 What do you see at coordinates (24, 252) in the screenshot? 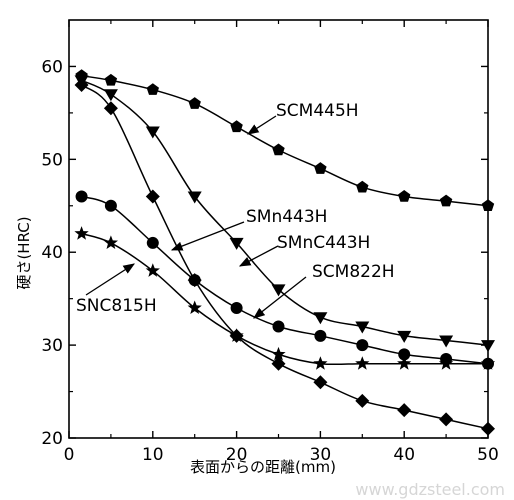
I see `y-axis-title: 硬さ(HRC)` at bounding box center [24, 252].